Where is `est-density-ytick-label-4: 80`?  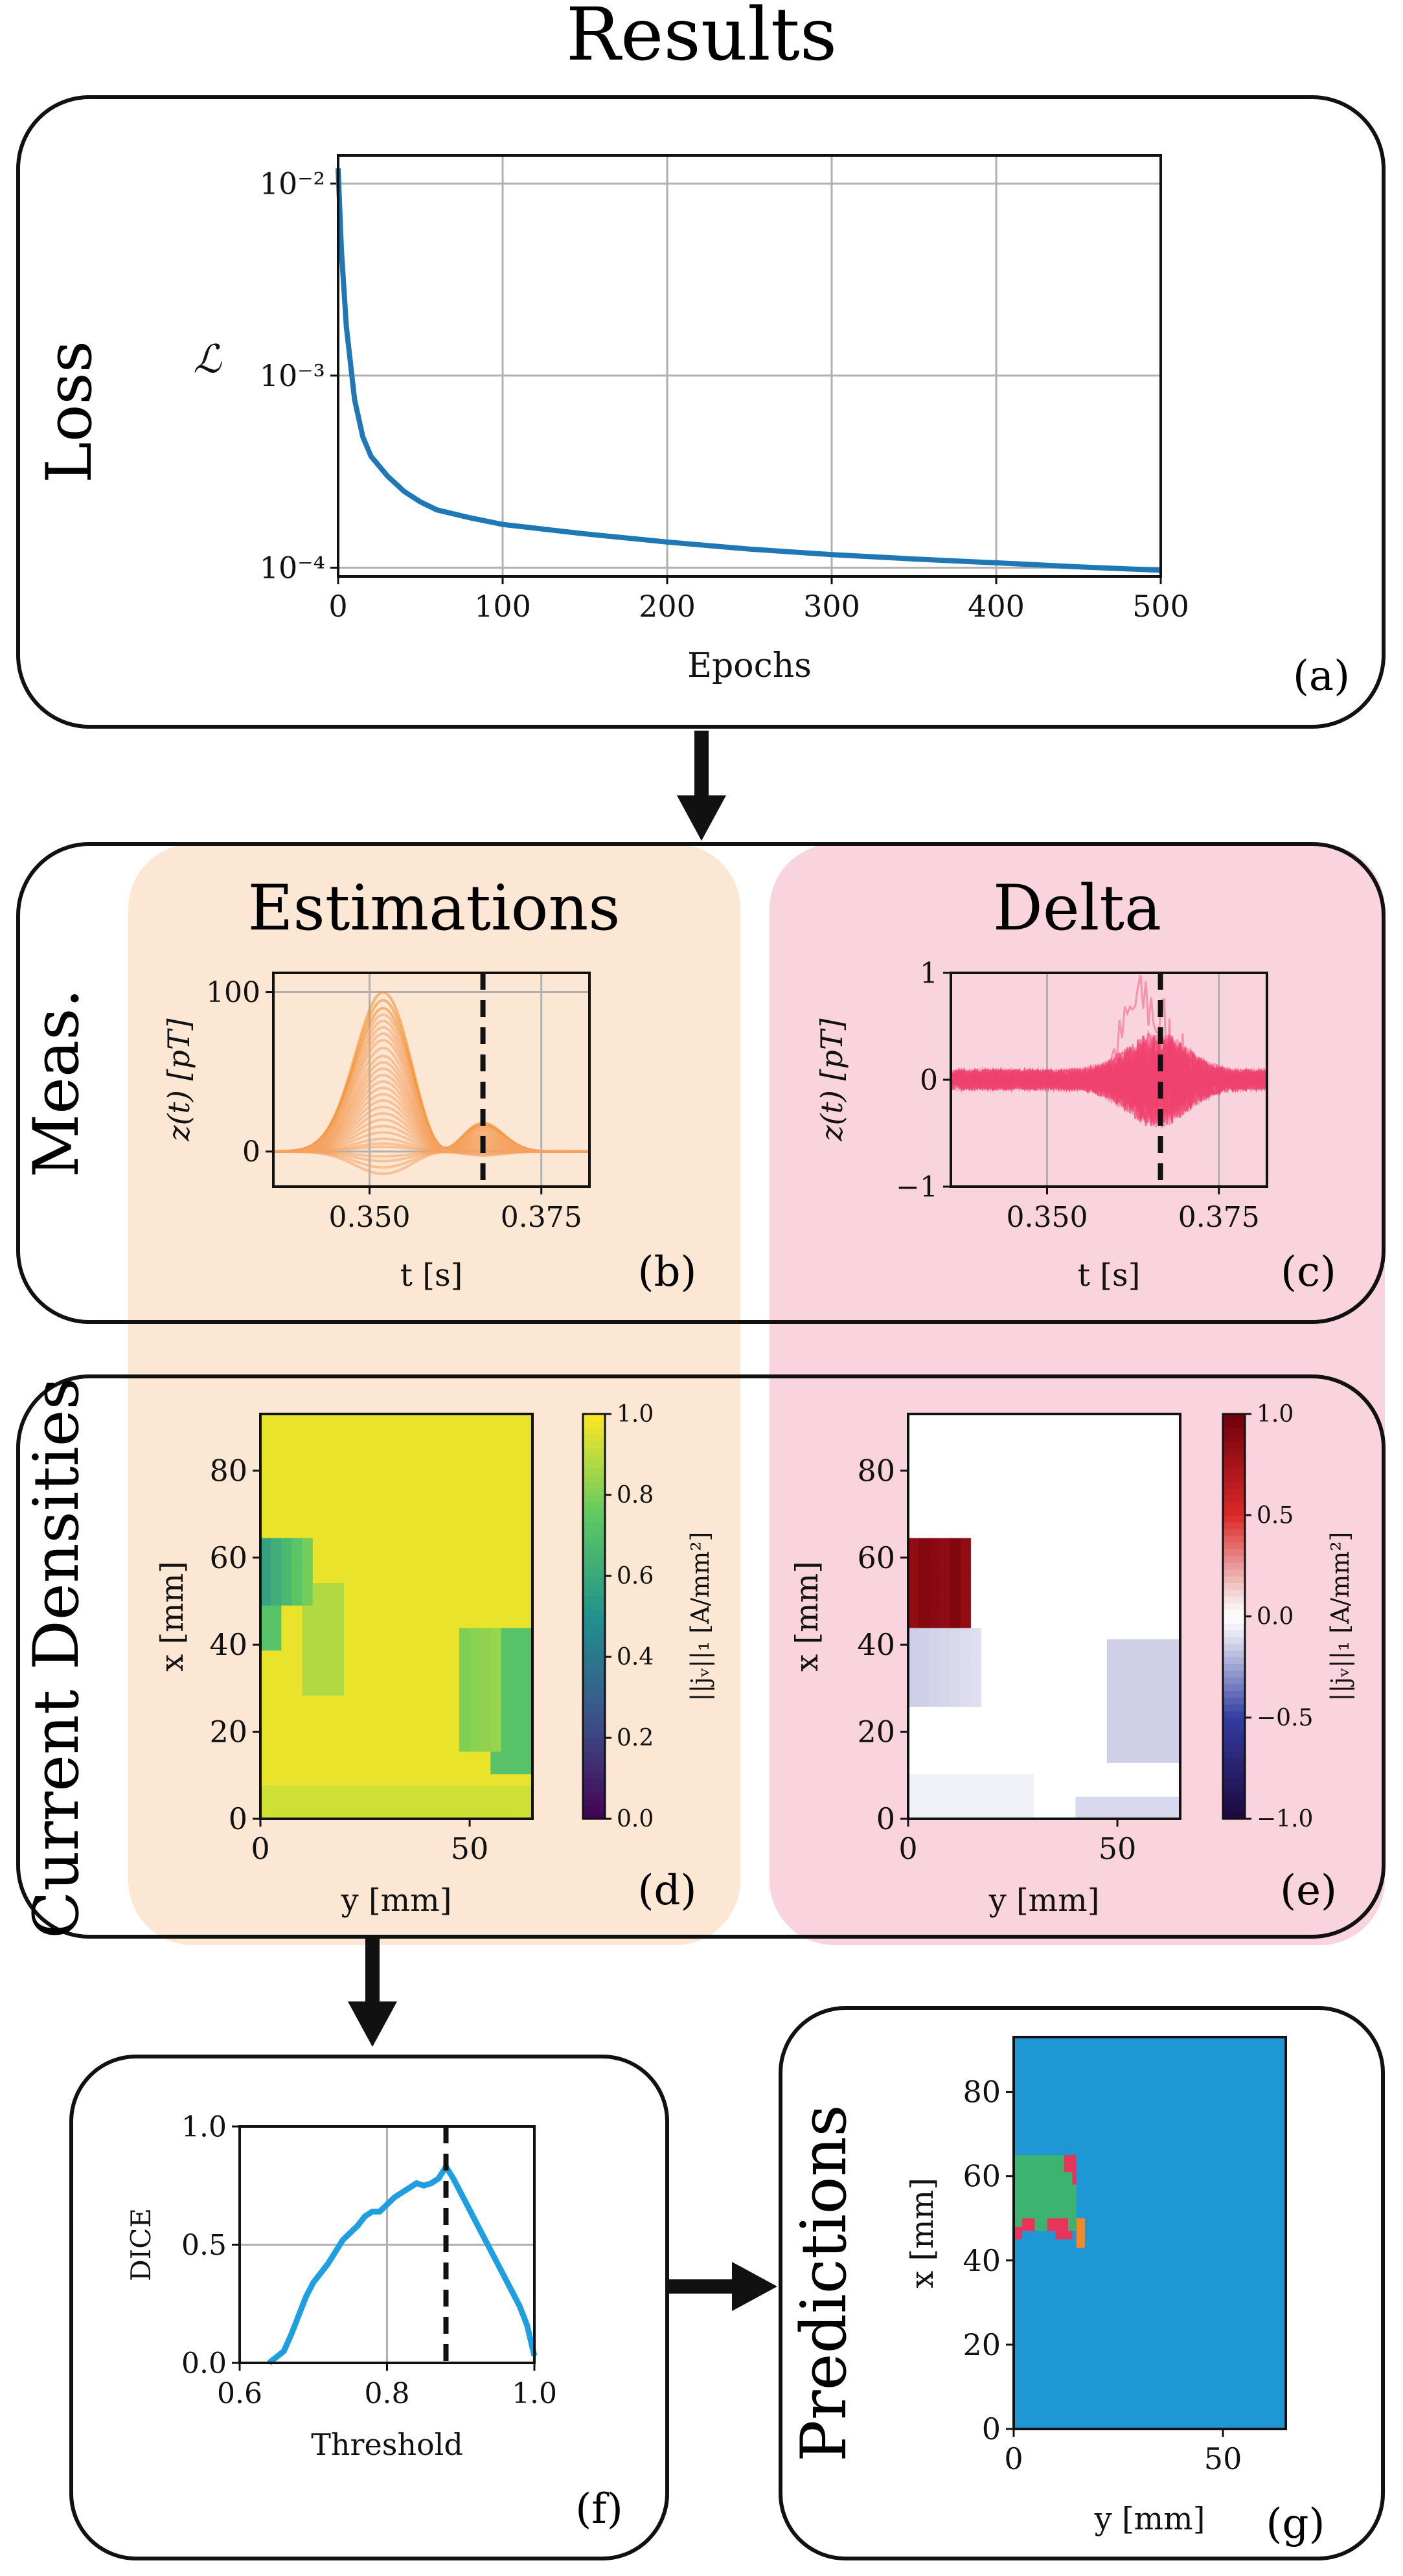
est-density-ytick-label-4: 80 is located at coordinates (228, 1471).